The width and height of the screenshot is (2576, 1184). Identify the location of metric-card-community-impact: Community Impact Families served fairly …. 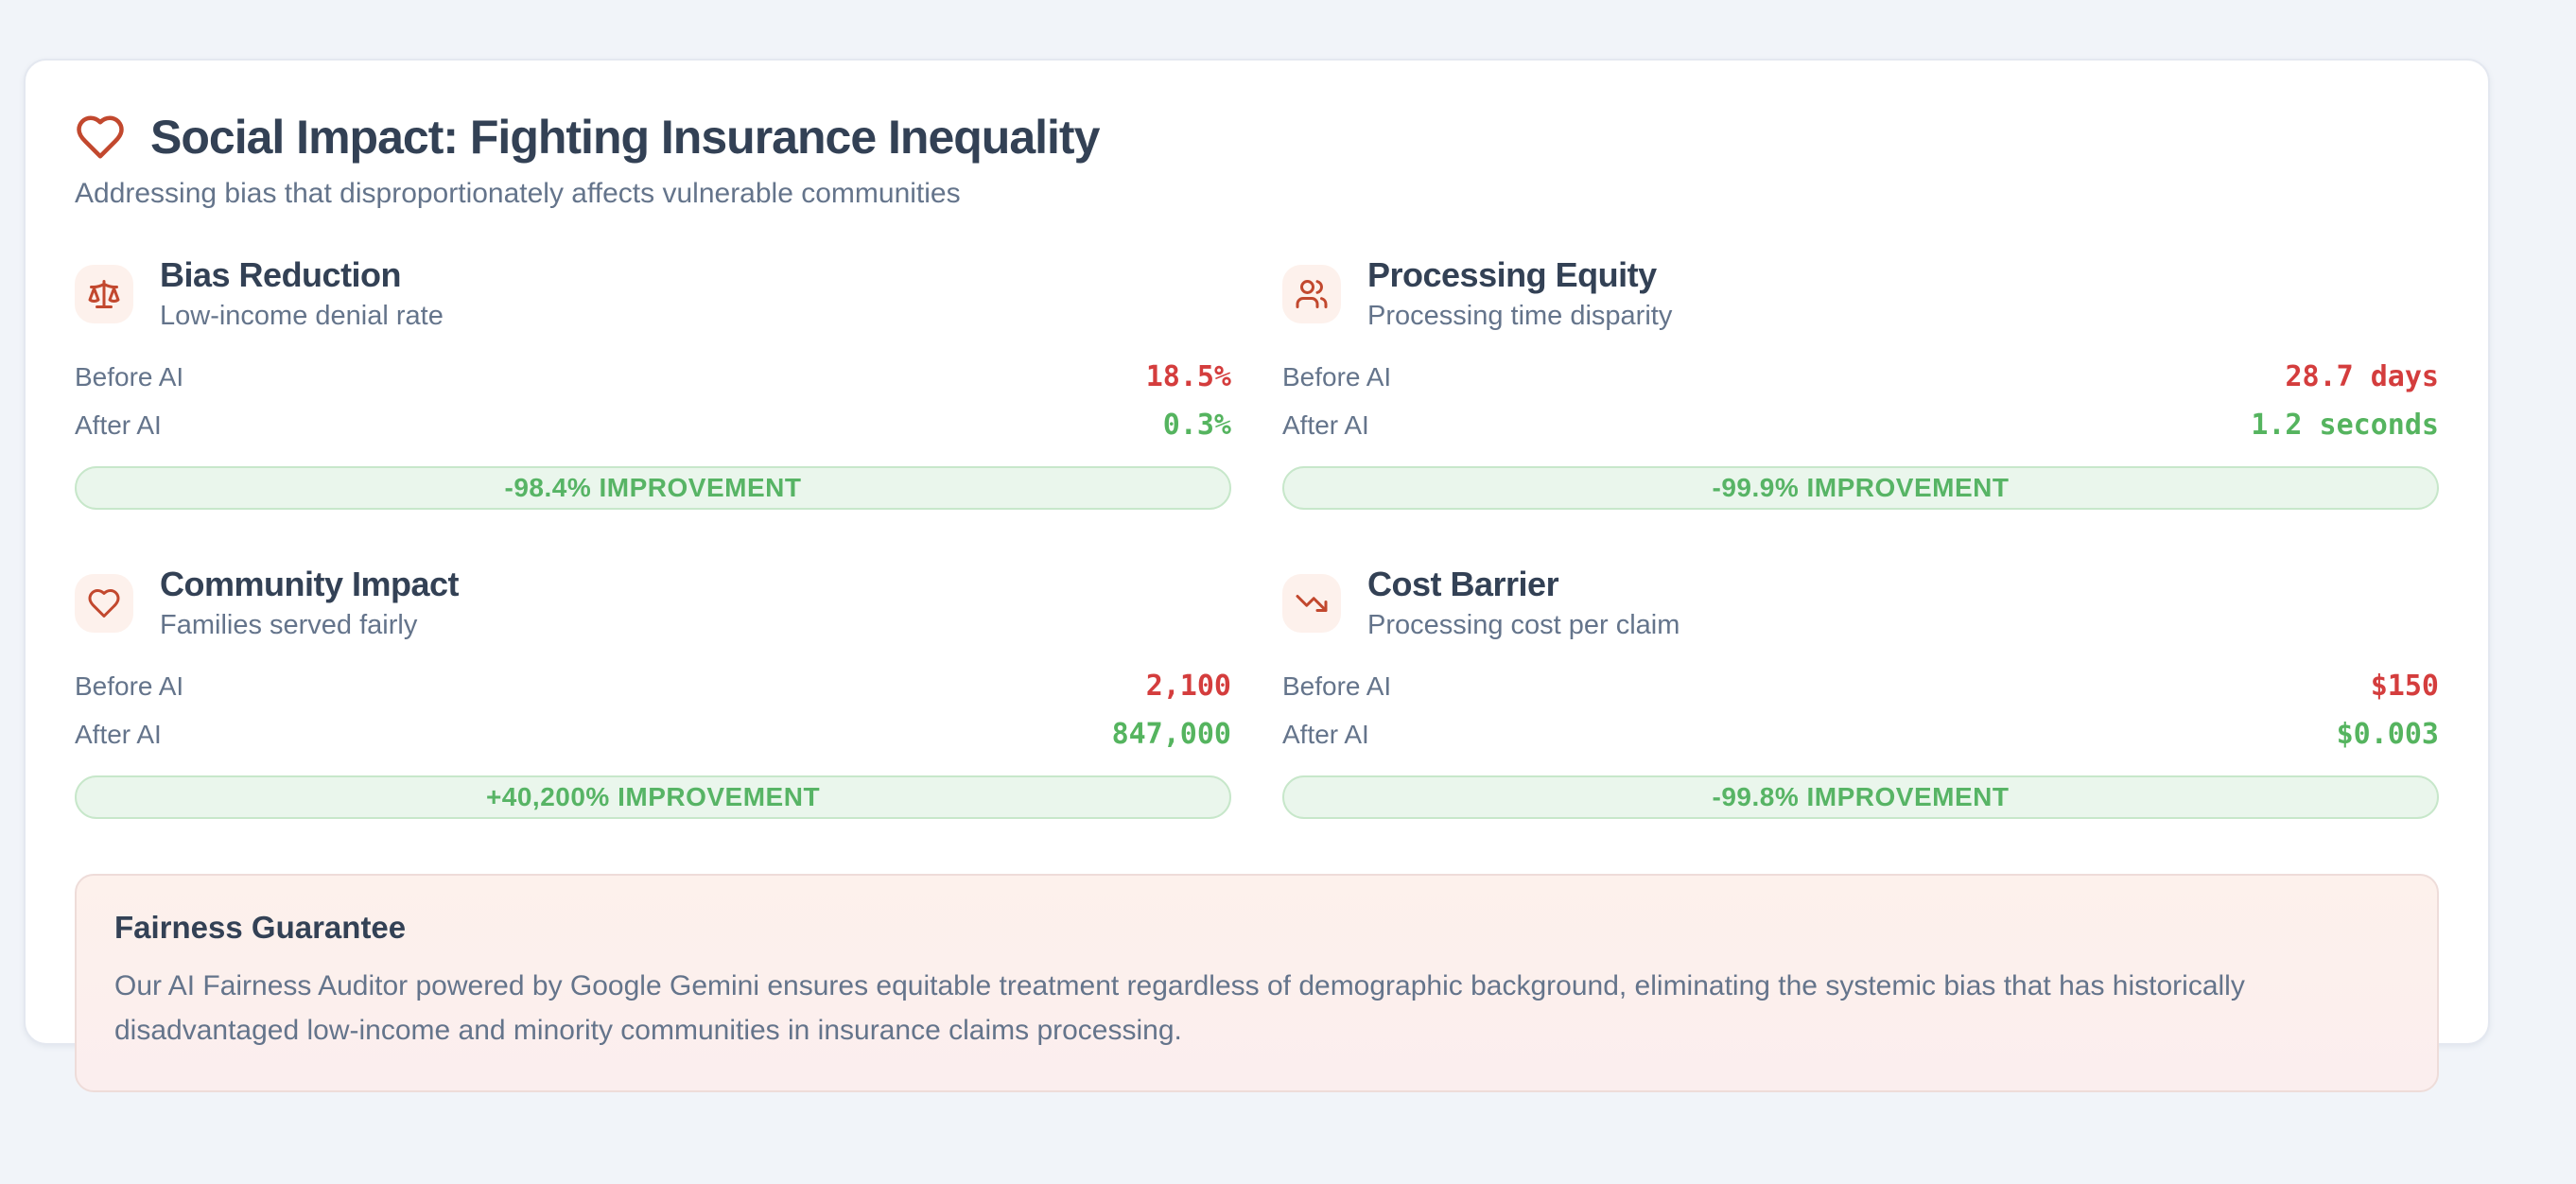
(653, 692).